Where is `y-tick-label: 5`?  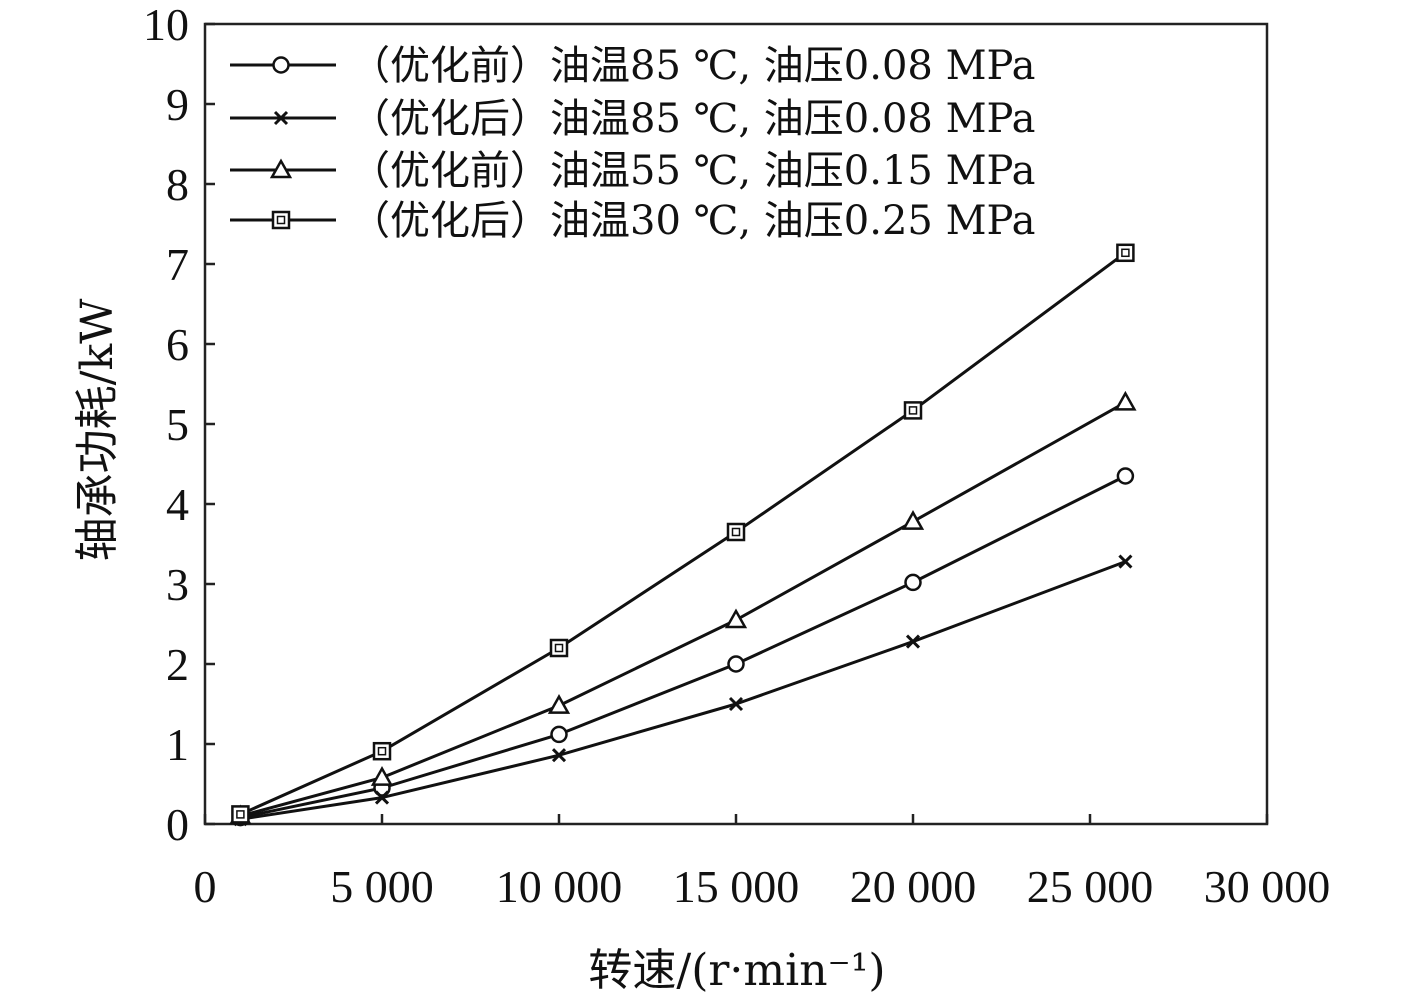
y-tick-label: 5 is located at coordinates (177, 424).